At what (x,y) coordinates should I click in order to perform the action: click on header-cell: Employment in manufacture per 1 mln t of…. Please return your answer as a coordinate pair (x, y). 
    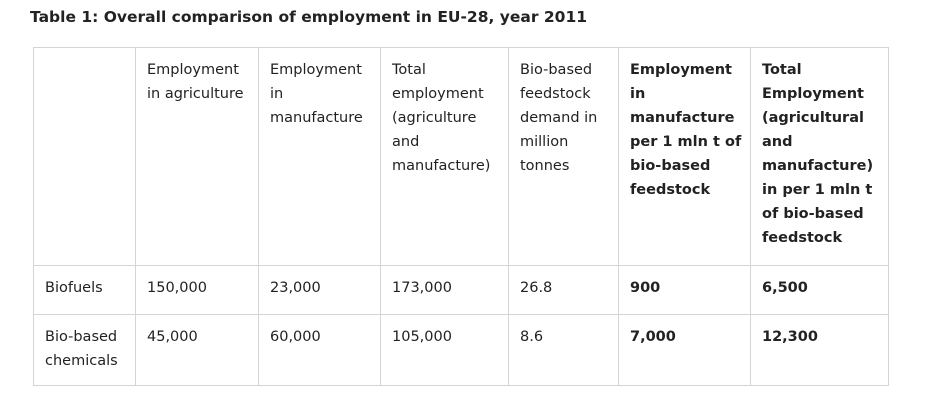
    Looking at the image, I should click on (684, 156).